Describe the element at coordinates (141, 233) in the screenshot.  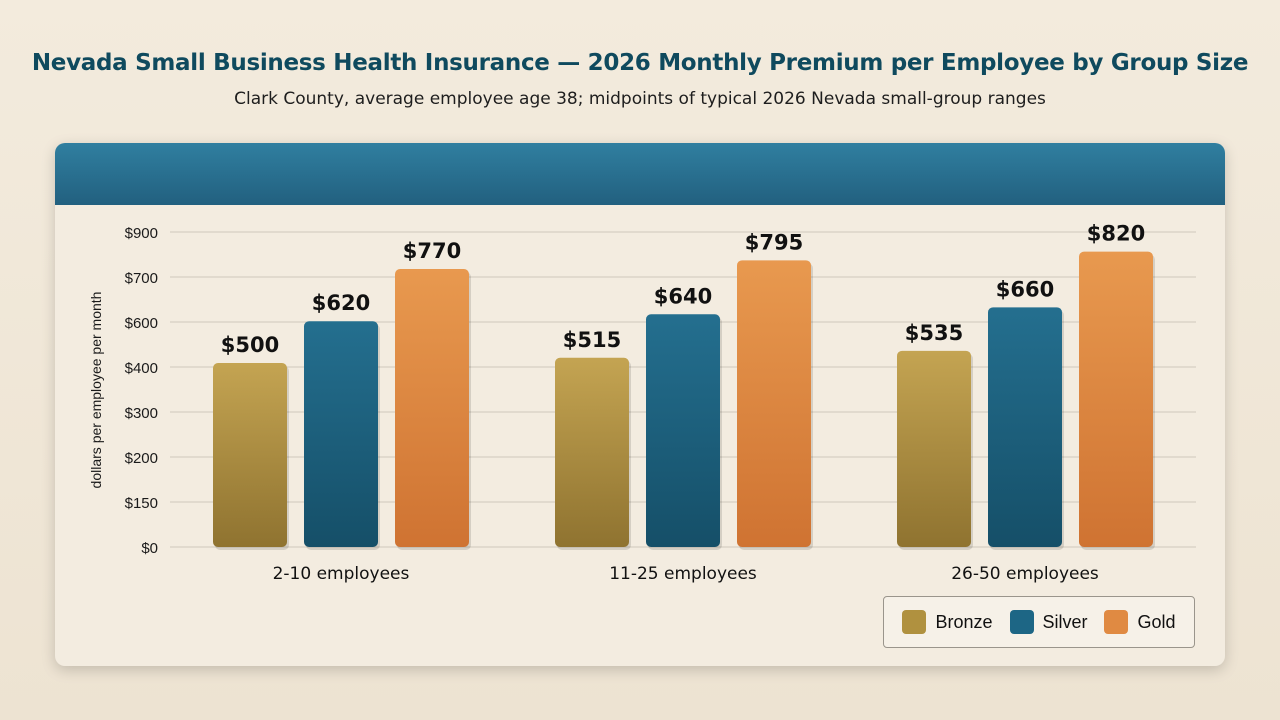
I see `y-tick-label: $900` at that location.